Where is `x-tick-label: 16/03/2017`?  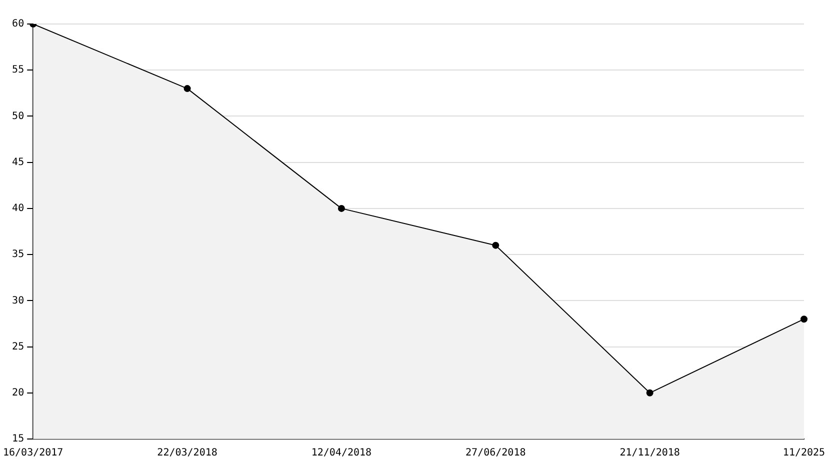 x-tick-label: 16/03/2017 is located at coordinates (33, 453).